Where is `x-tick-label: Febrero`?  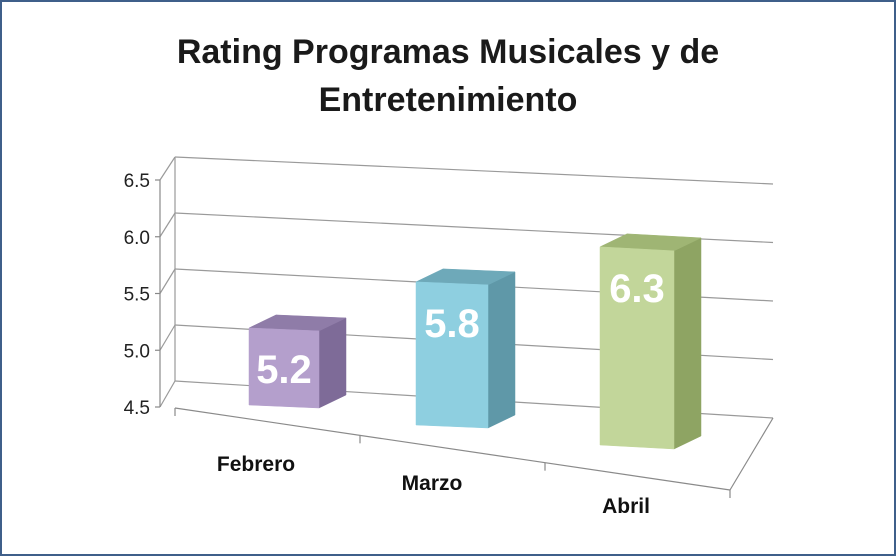 x-tick-label: Febrero is located at coordinates (256, 464).